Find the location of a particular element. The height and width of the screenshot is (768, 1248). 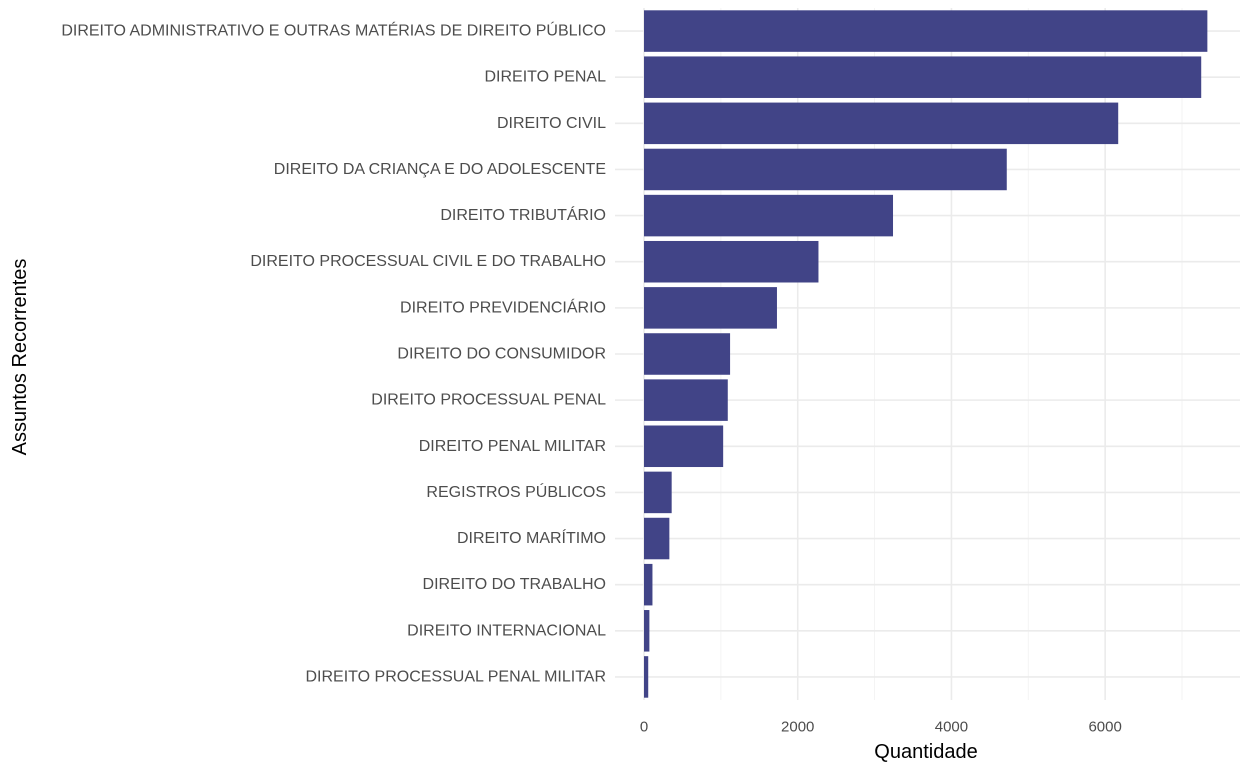

y-tick-label: DIREITO PROCESSUAL PENAL MILITAR is located at coordinates (455, 676).